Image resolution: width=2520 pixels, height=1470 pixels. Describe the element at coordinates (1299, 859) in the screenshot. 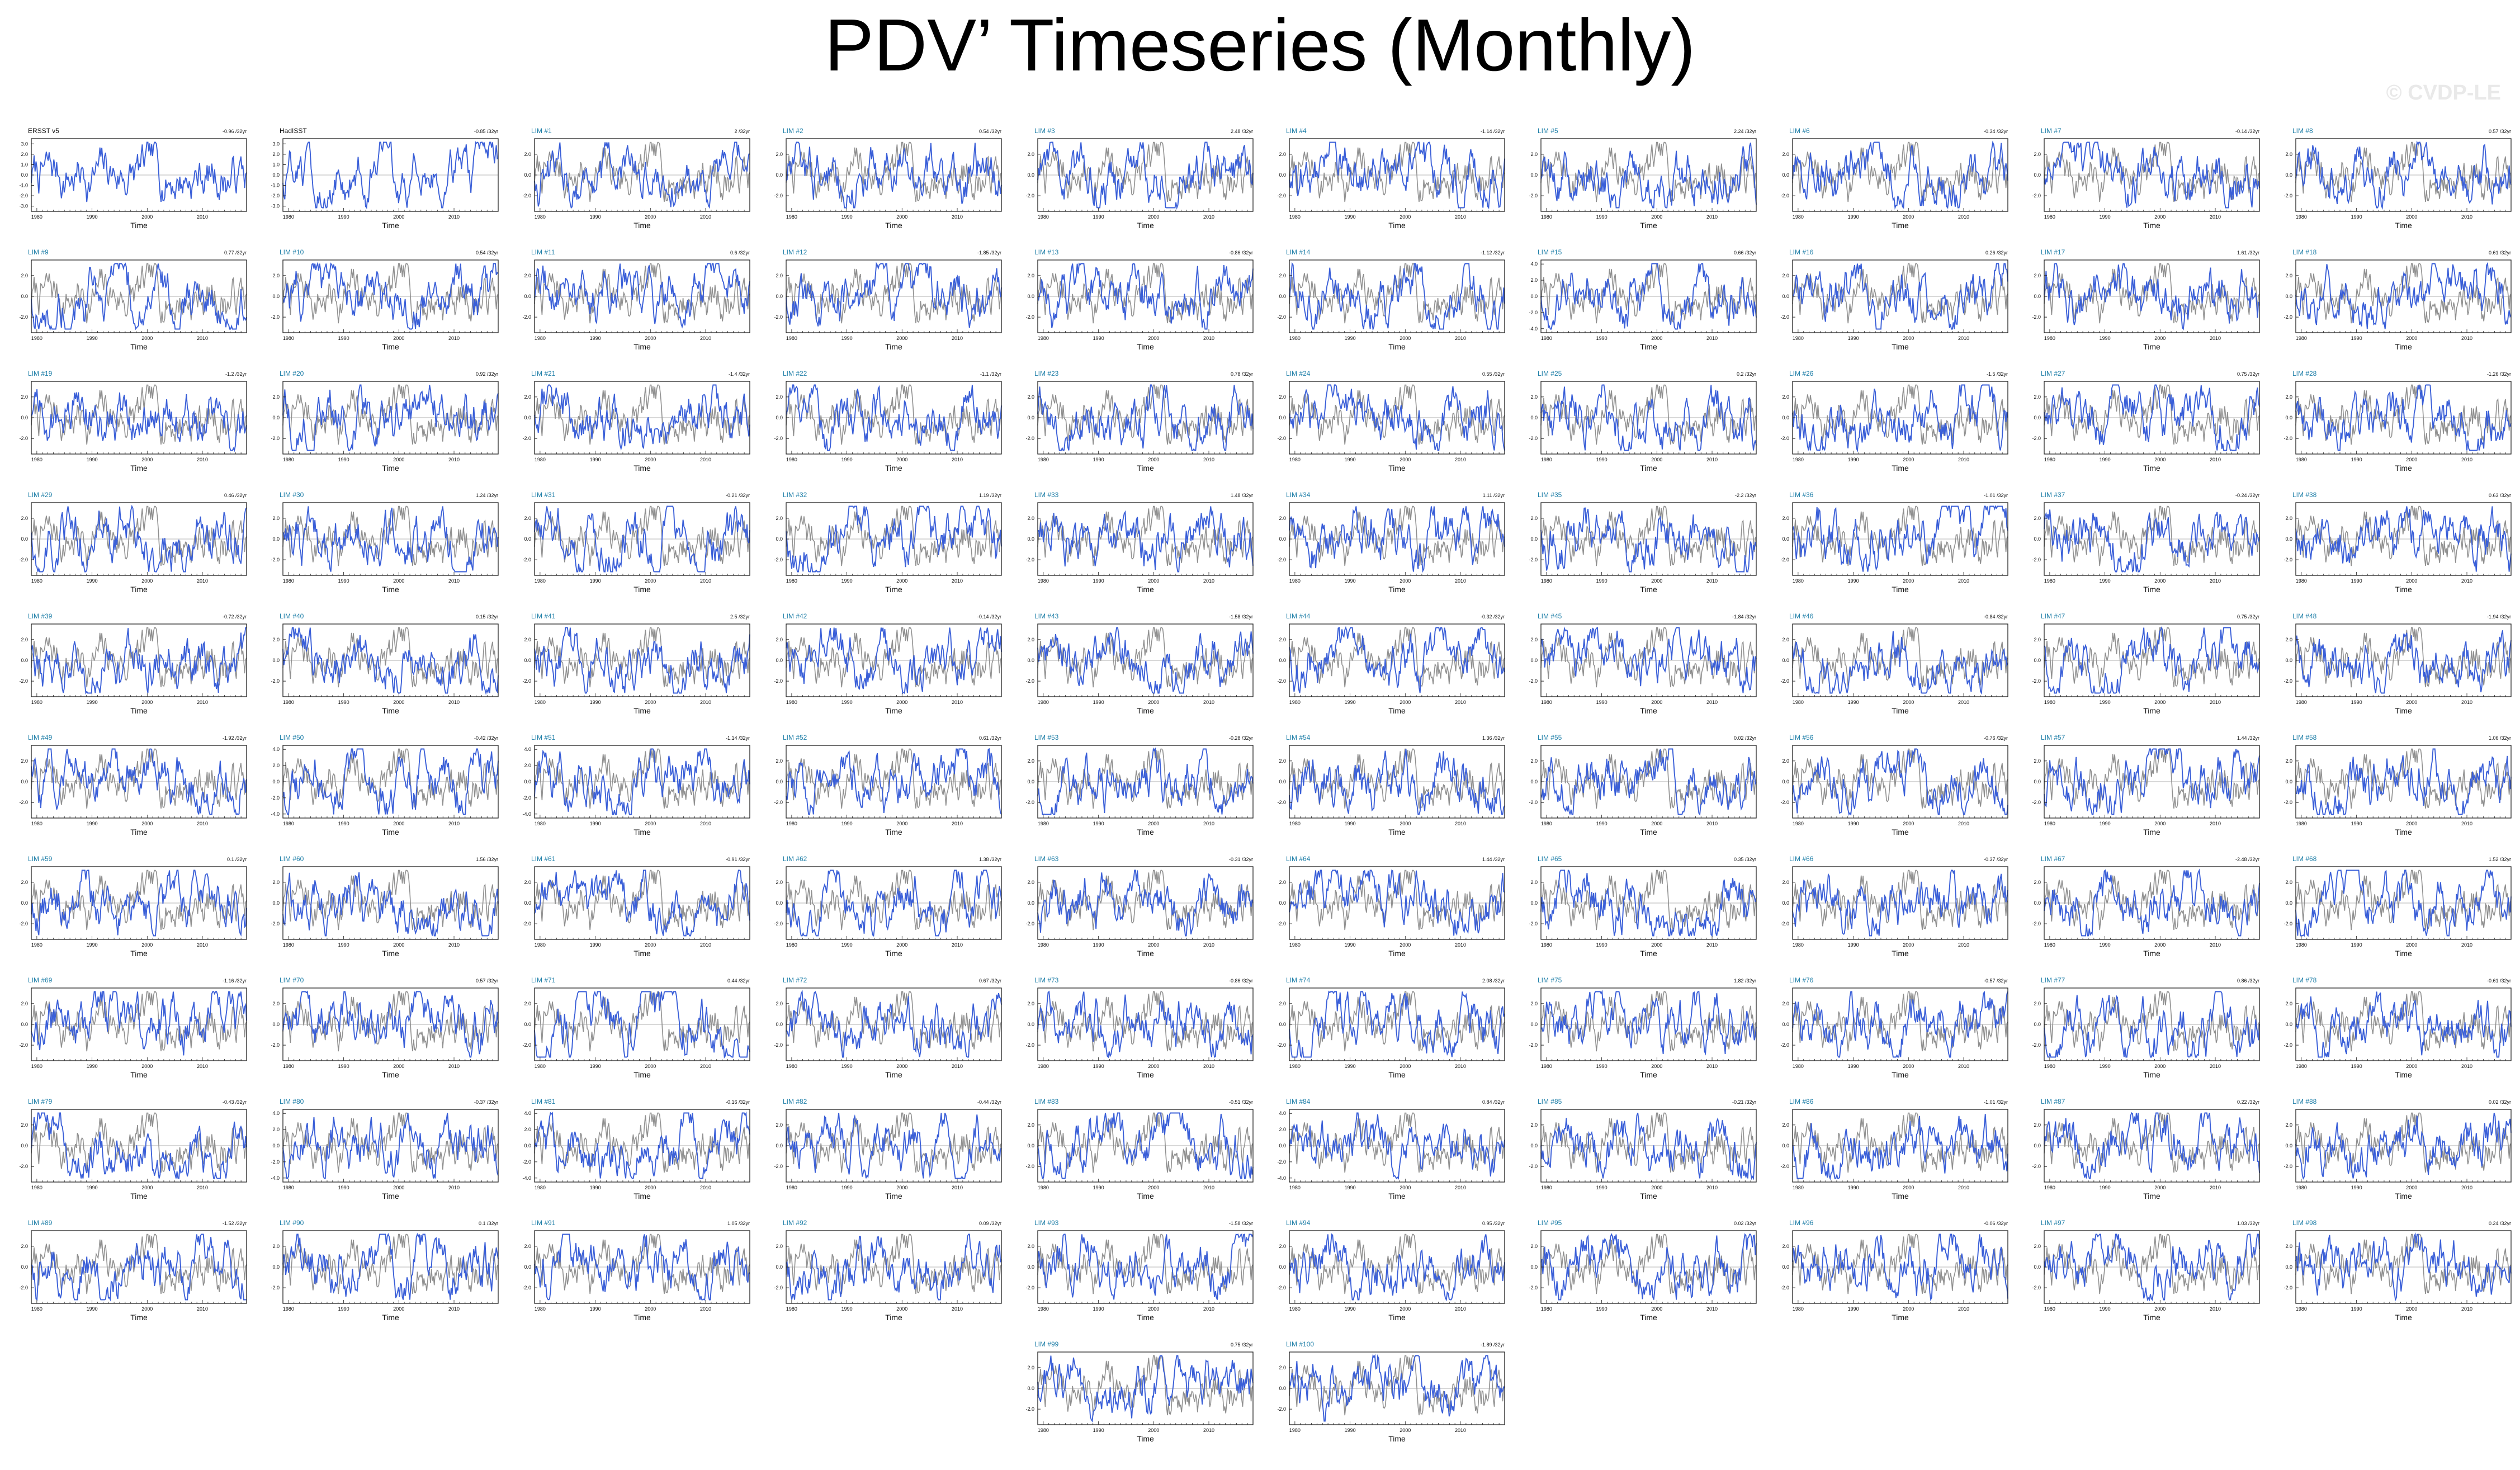

I see `panel-title: LIM #64` at that location.